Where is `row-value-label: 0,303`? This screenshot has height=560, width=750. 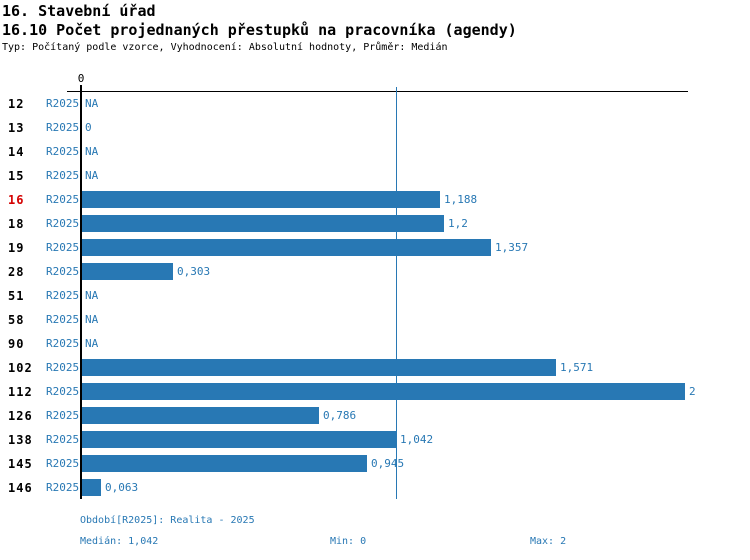 row-value-label: 0,303 is located at coordinates (194, 271).